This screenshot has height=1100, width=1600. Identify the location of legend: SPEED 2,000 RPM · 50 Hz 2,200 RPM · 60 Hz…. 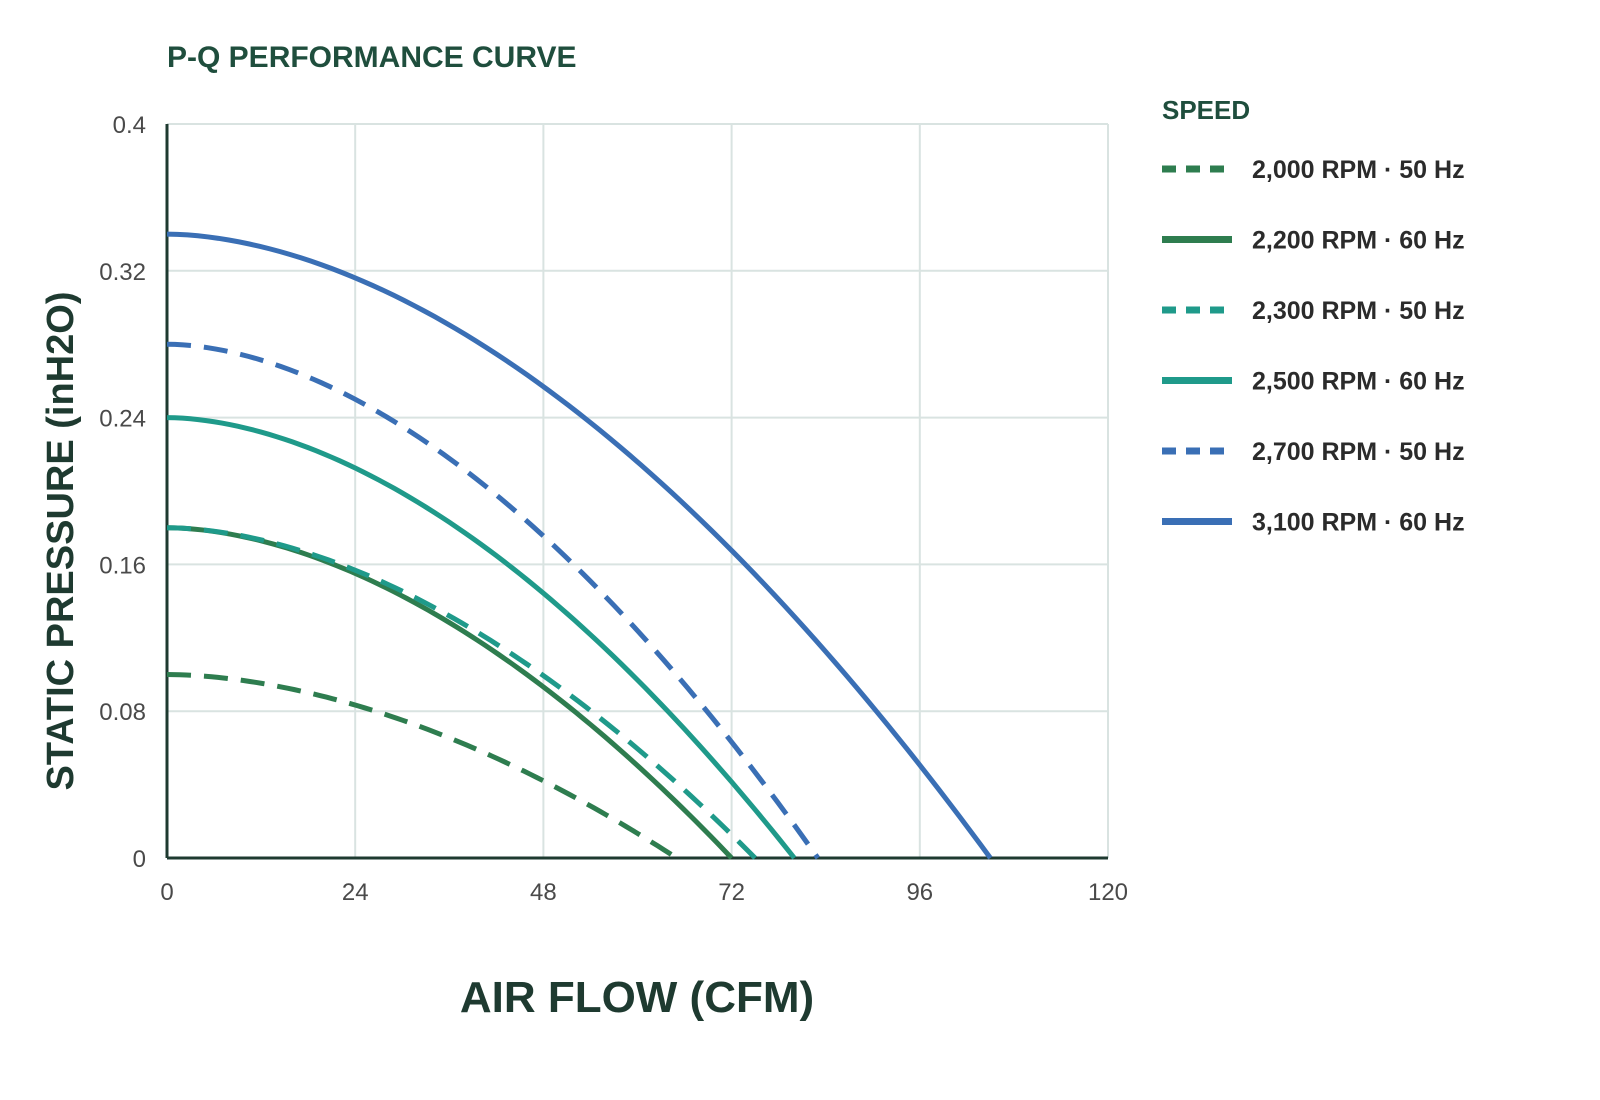
(1313, 316).